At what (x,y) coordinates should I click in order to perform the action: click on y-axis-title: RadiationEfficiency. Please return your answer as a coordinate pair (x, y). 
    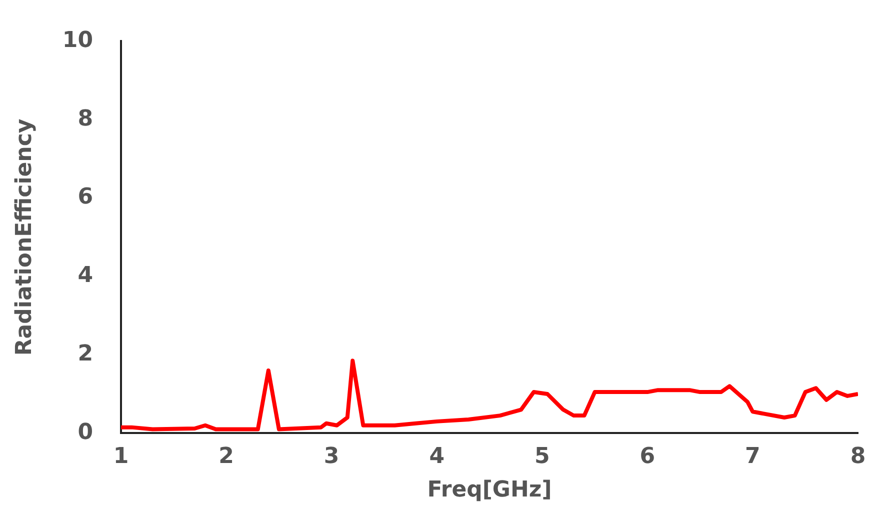
    Looking at the image, I should click on (24, 237).